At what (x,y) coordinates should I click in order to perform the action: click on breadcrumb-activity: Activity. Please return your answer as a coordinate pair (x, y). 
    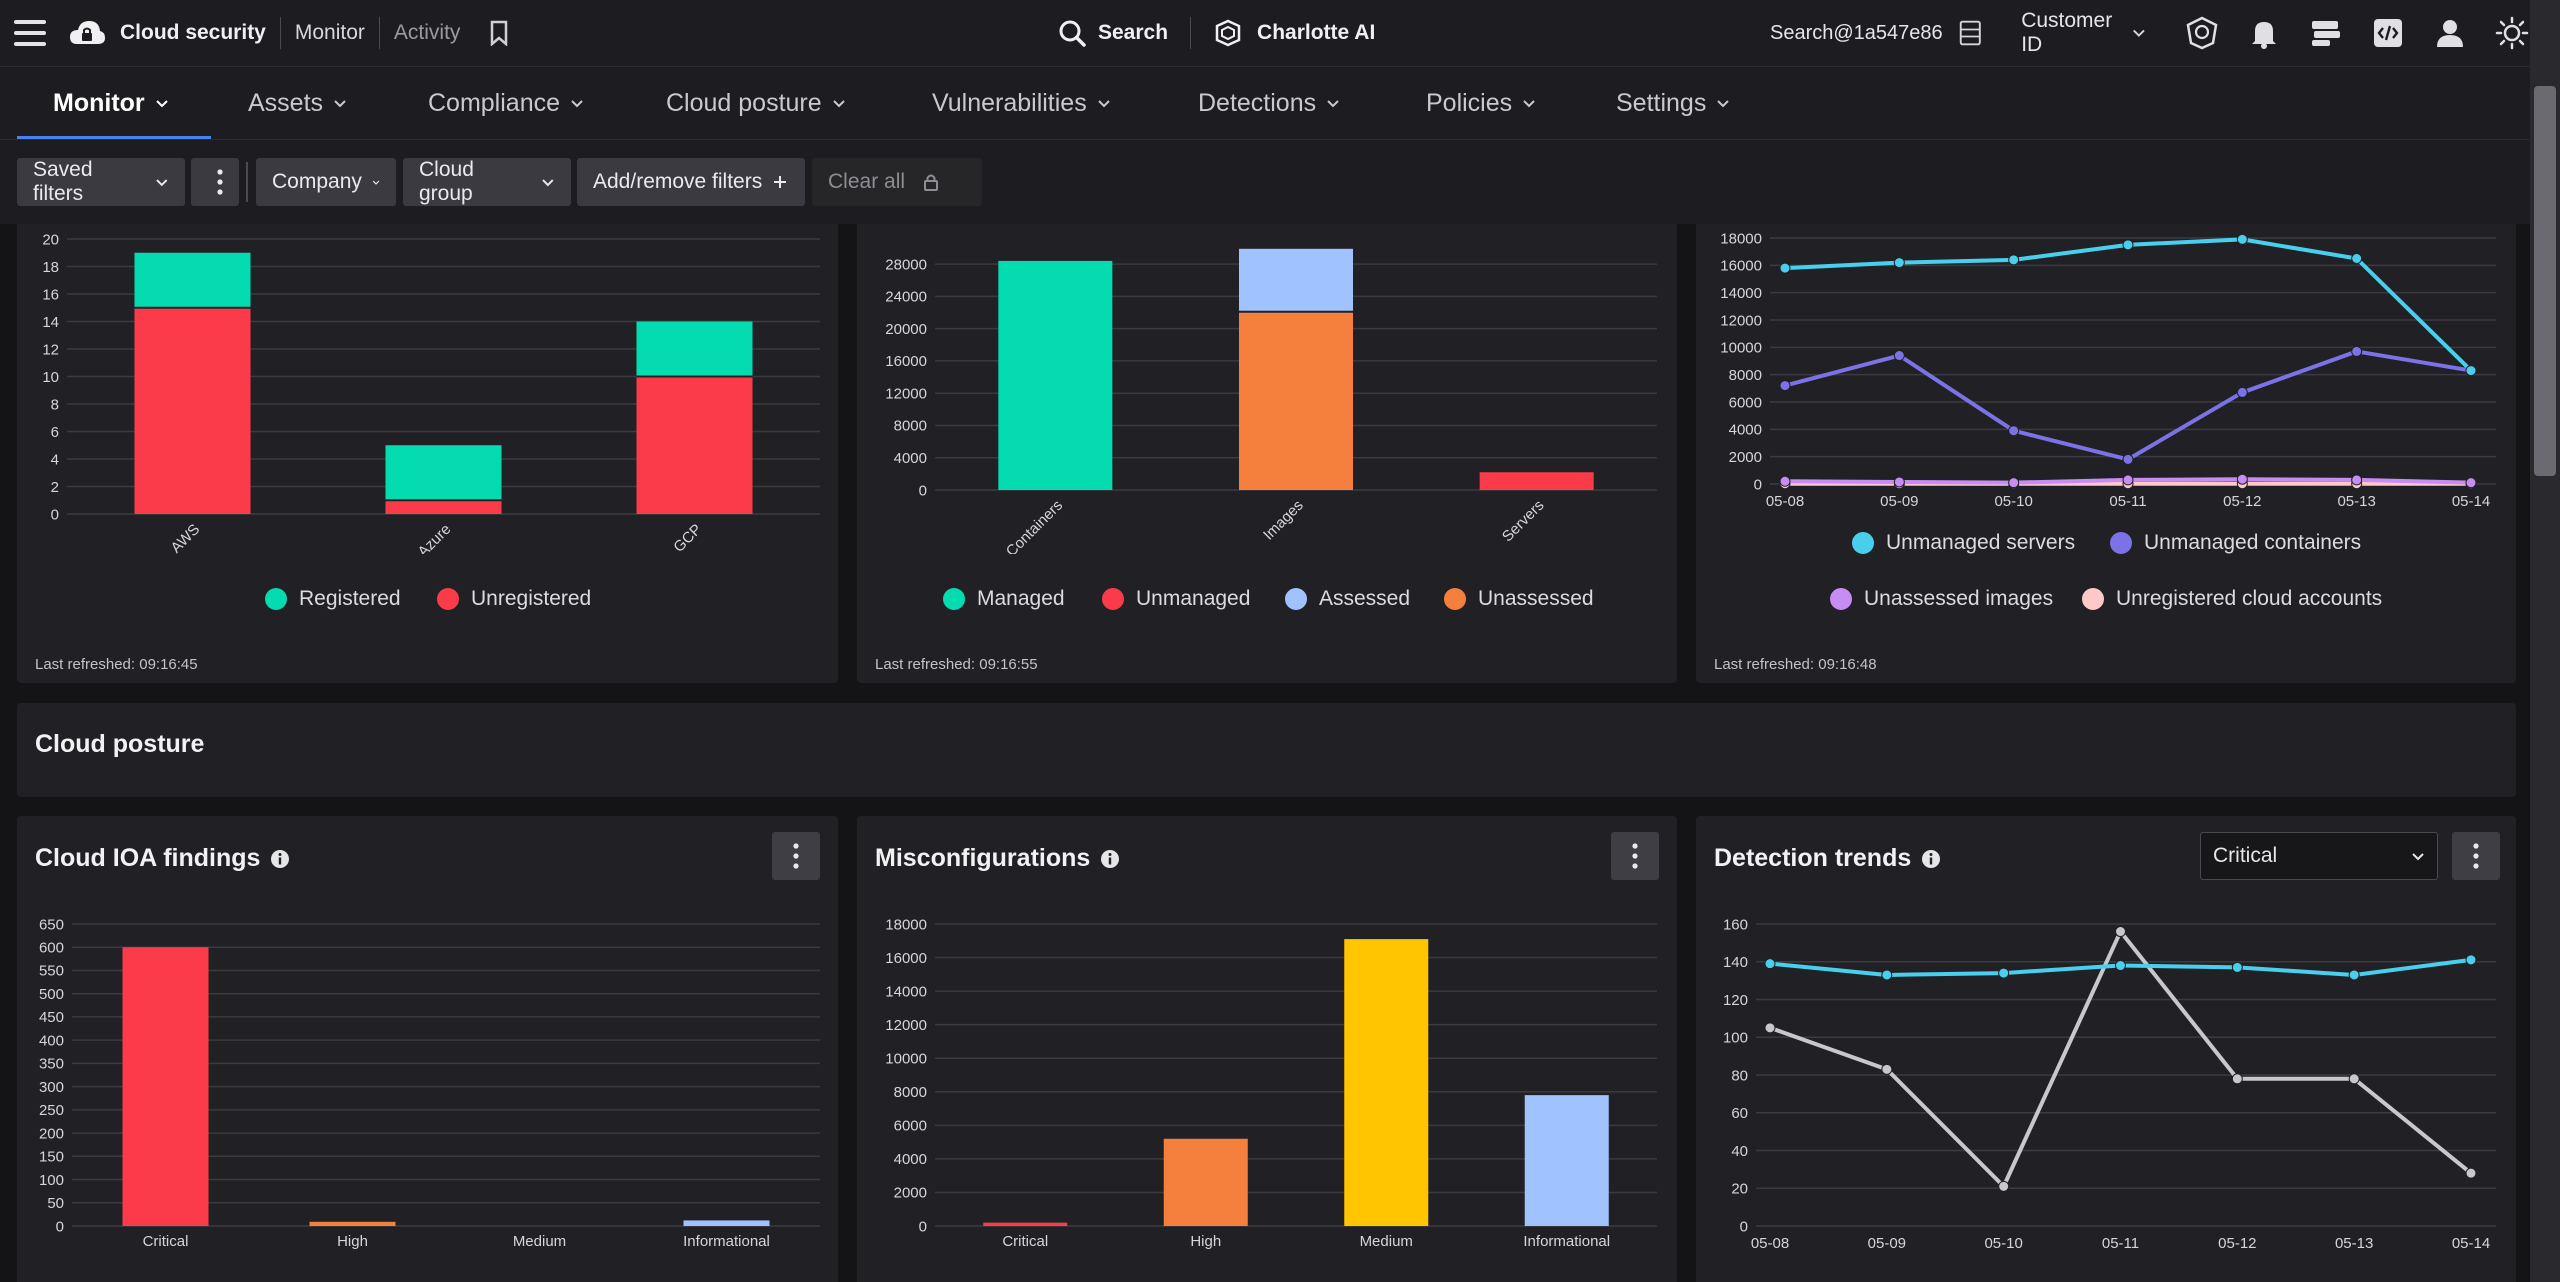
    Looking at the image, I should click on (427, 32).